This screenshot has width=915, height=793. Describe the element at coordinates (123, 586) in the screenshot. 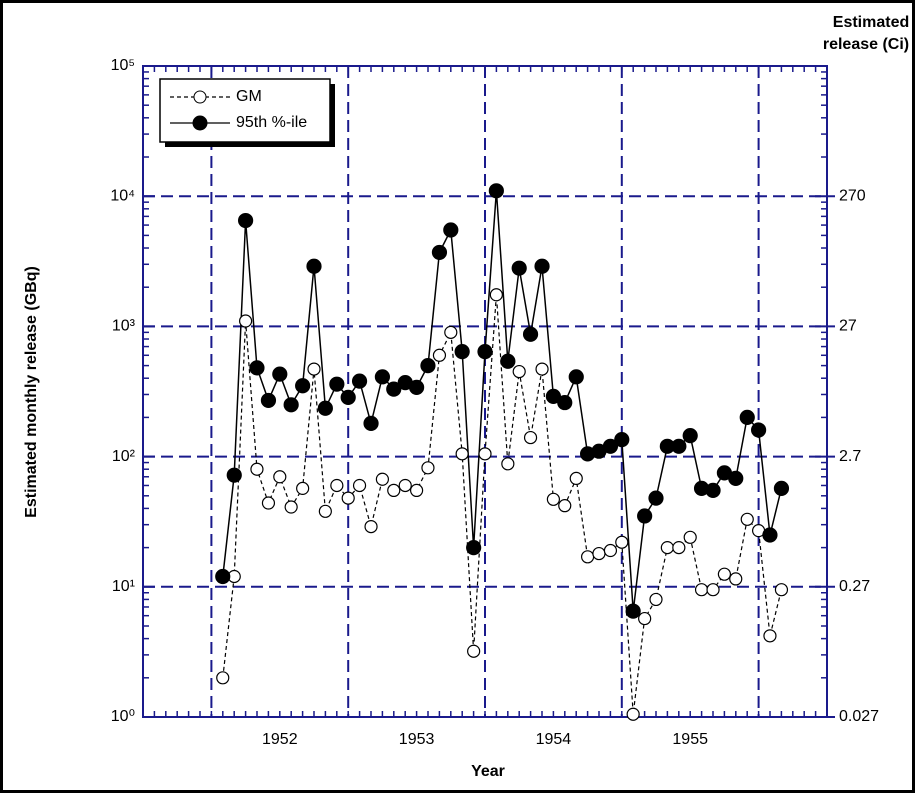

I see `y-tick-label: 10¹` at that location.